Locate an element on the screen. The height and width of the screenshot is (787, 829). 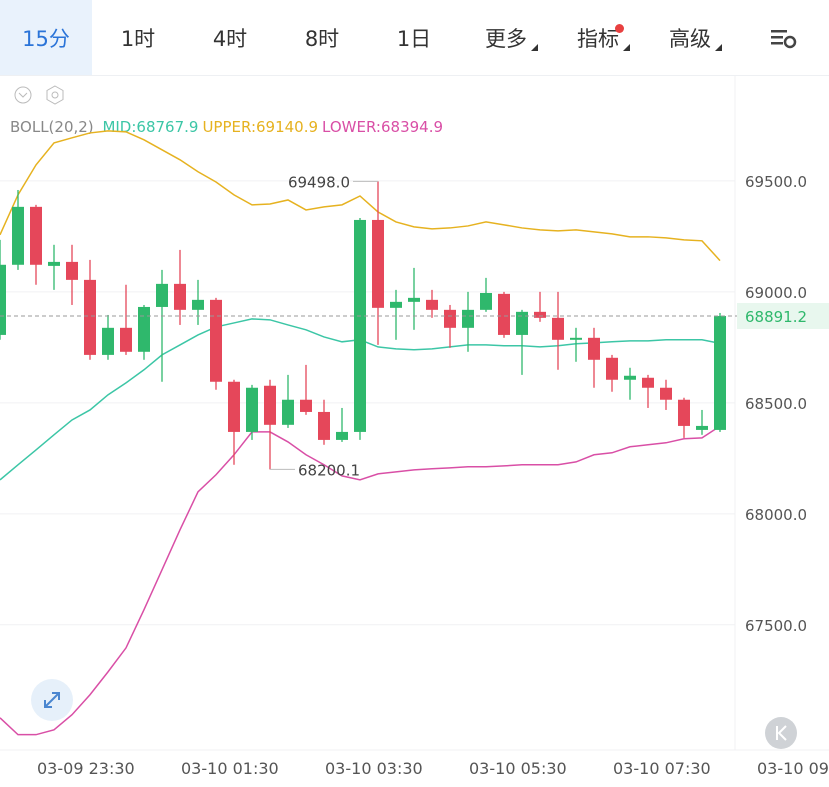
scroll-end-icon is located at coordinates (781, 733).